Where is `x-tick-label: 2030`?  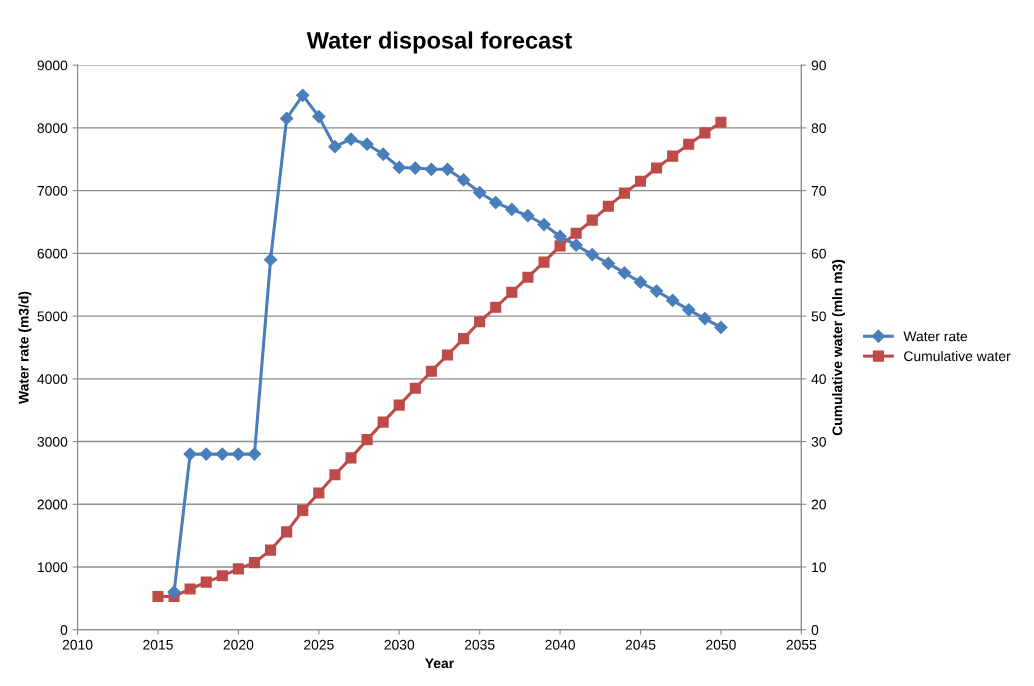
x-tick-label: 2030 is located at coordinates (399, 644).